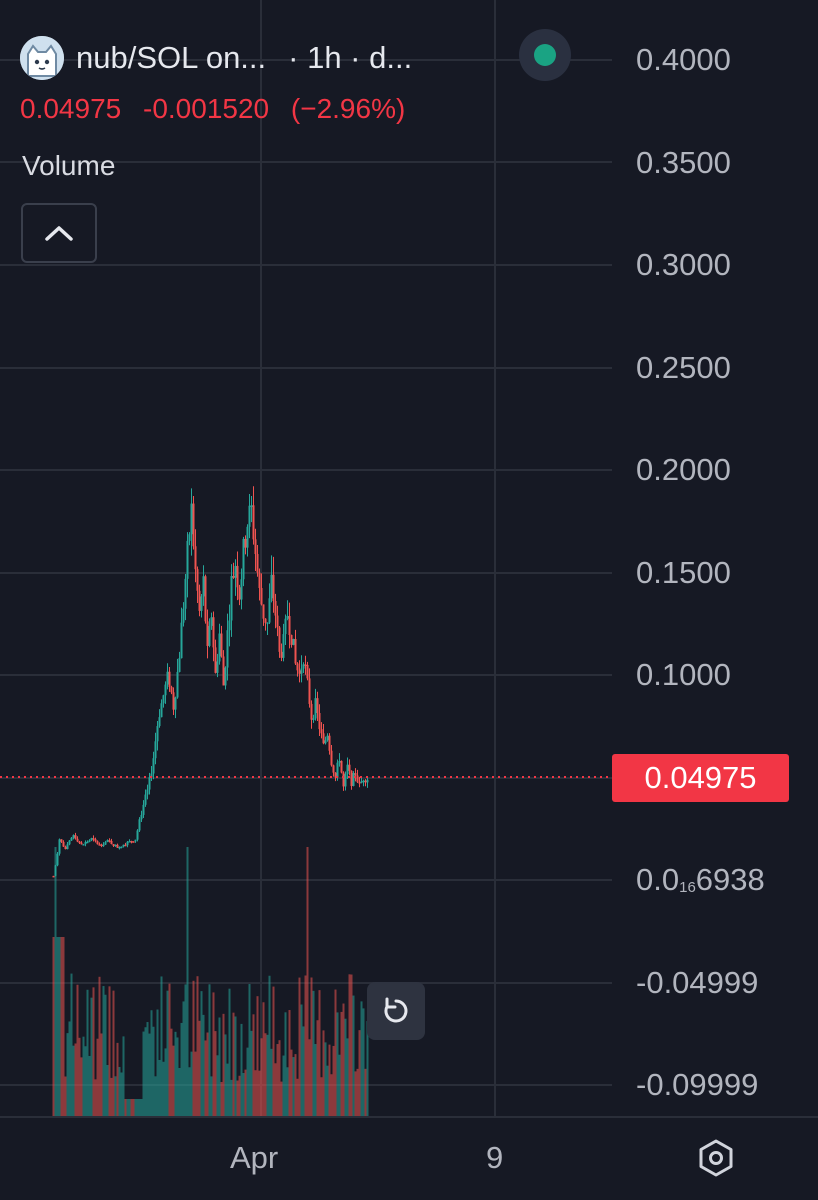  Describe the element at coordinates (42, 58) in the screenshot. I see `cat-logo-icon` at that location.